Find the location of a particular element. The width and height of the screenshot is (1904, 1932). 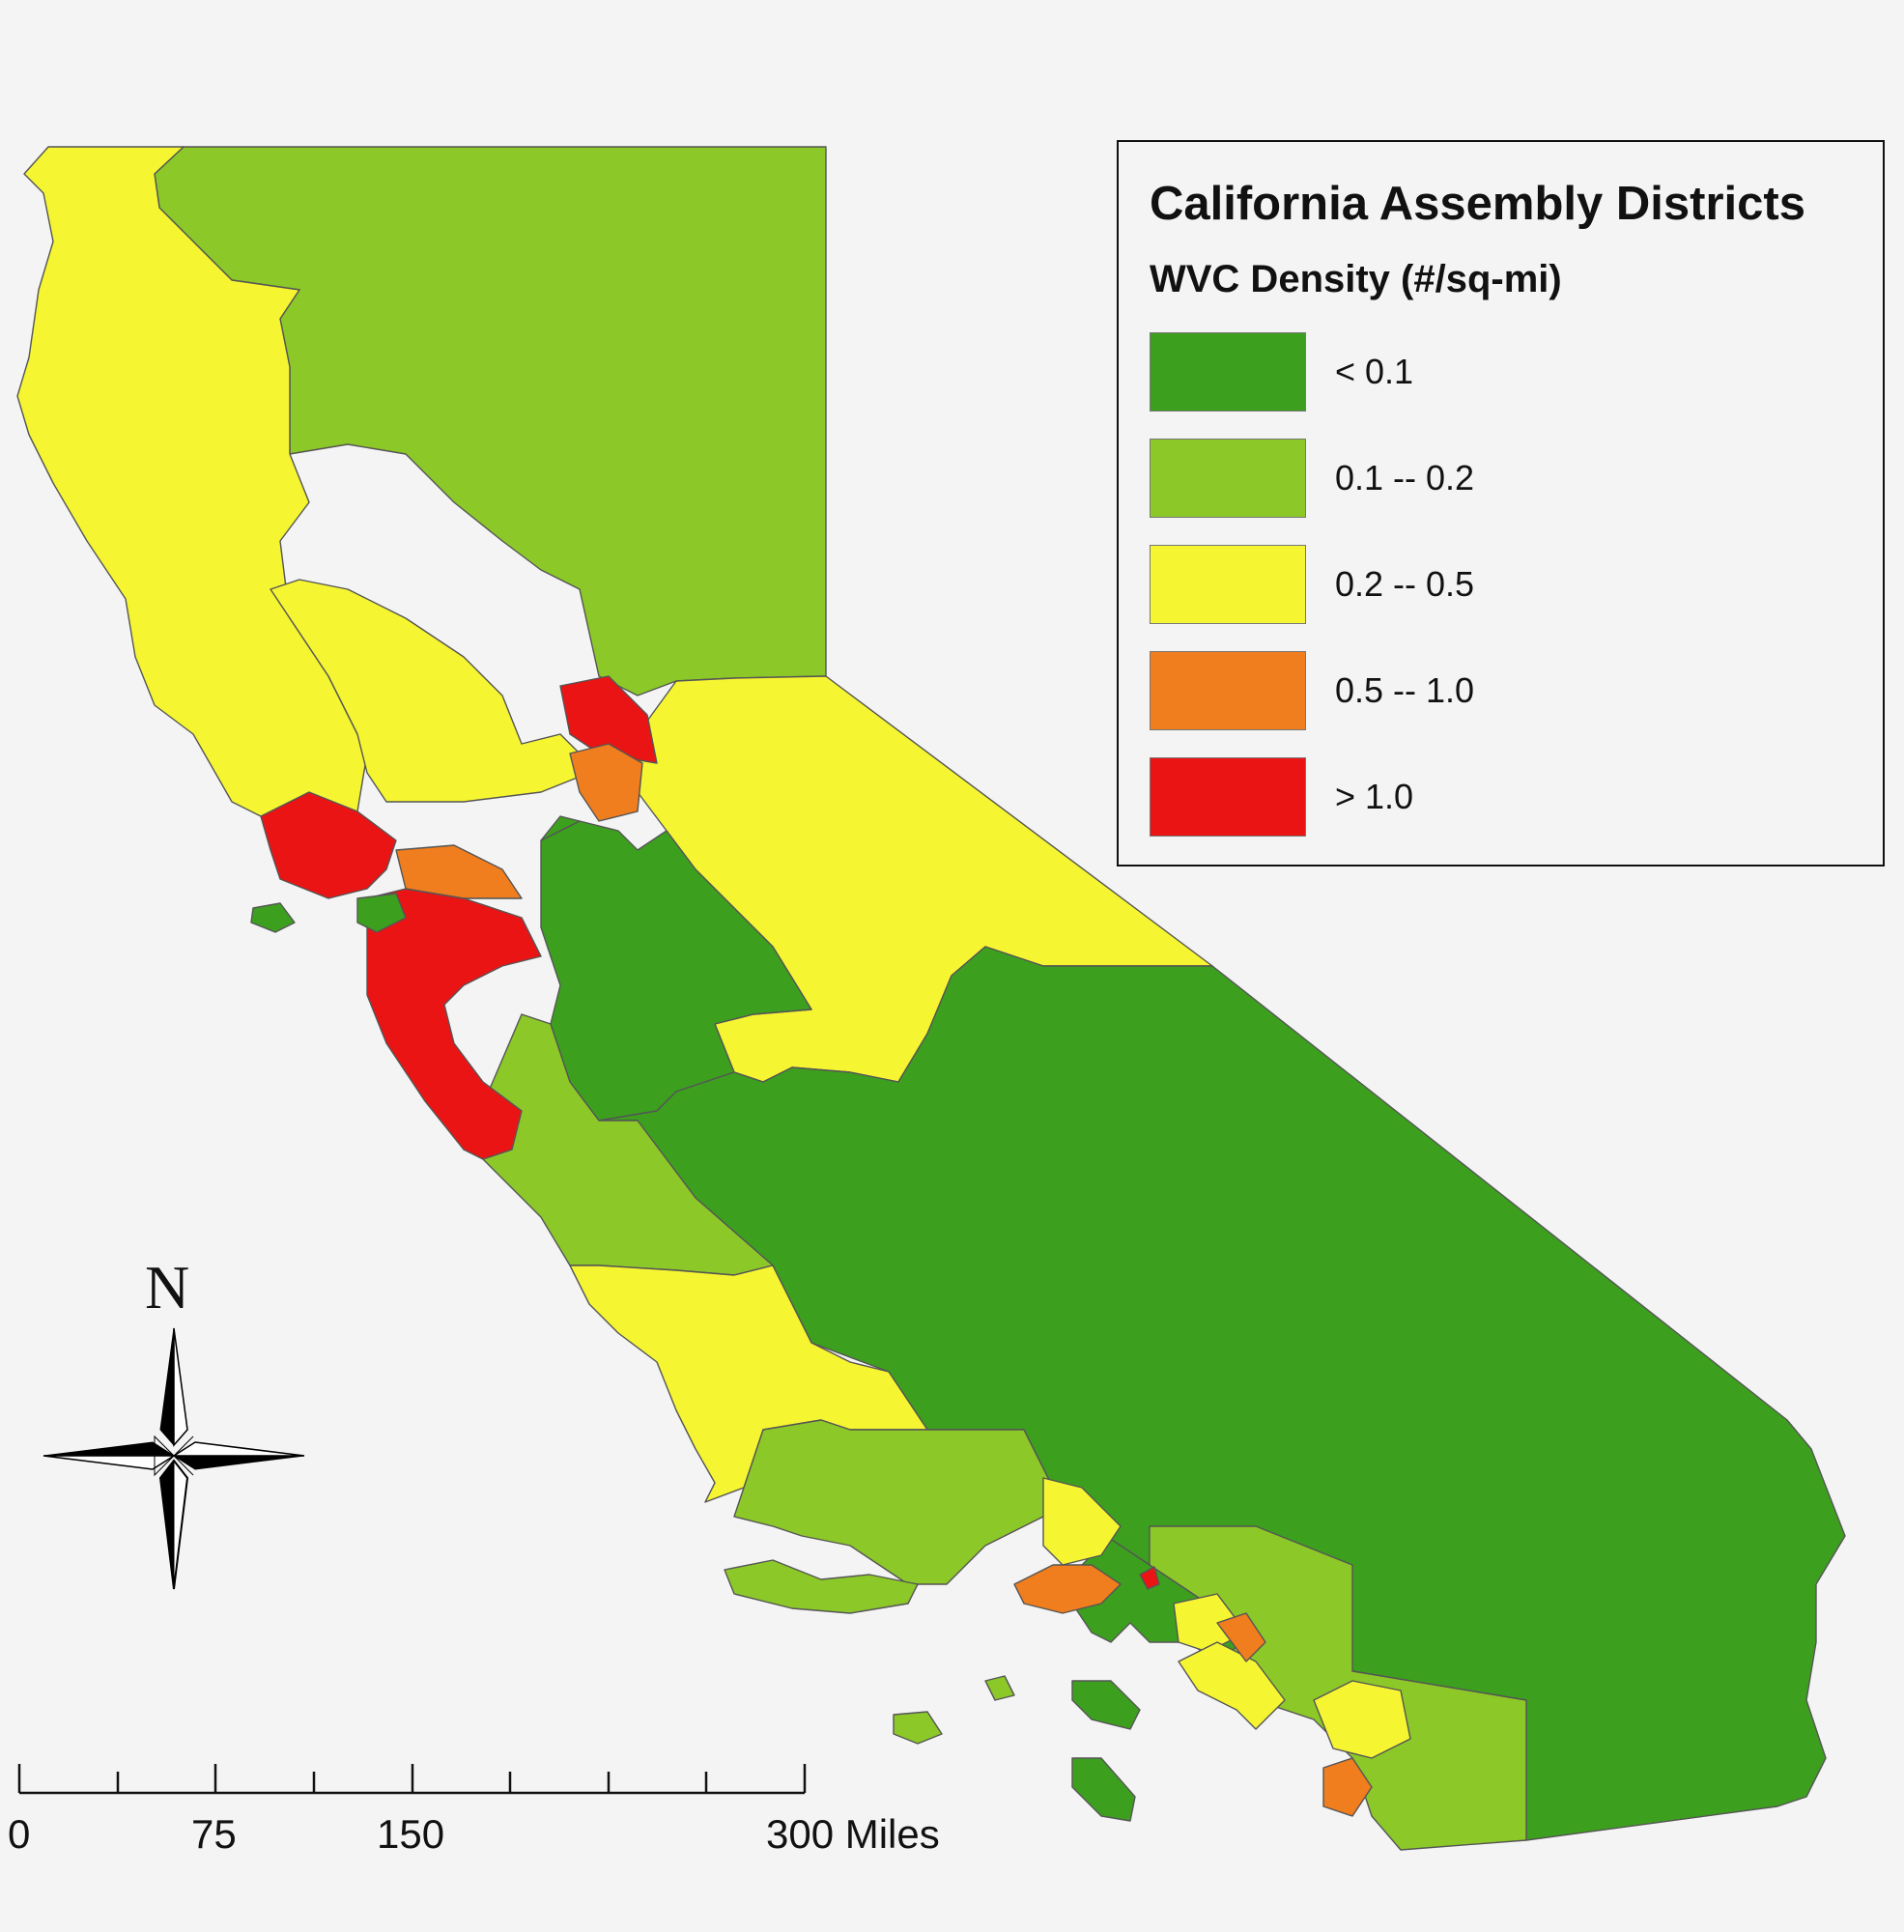

legend-title: California Assembly Districts is located at coordinates (1478, 204).